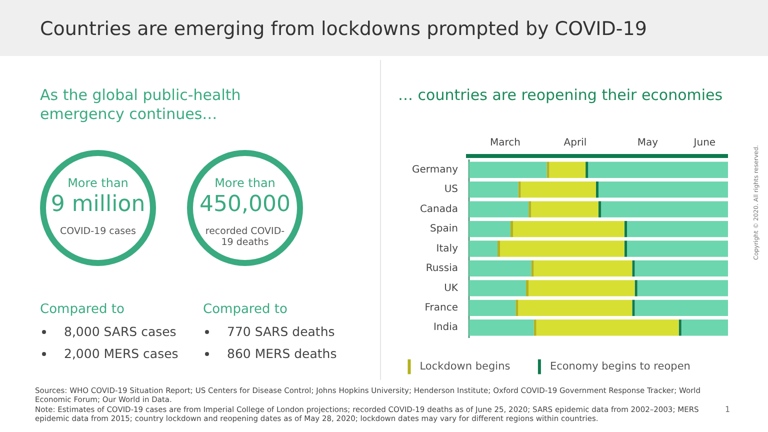 The image size is (768, 432). What do you see at coordinates (647, 143) in the screenshot?
I see `text: May` at bounding box center [647, 143].